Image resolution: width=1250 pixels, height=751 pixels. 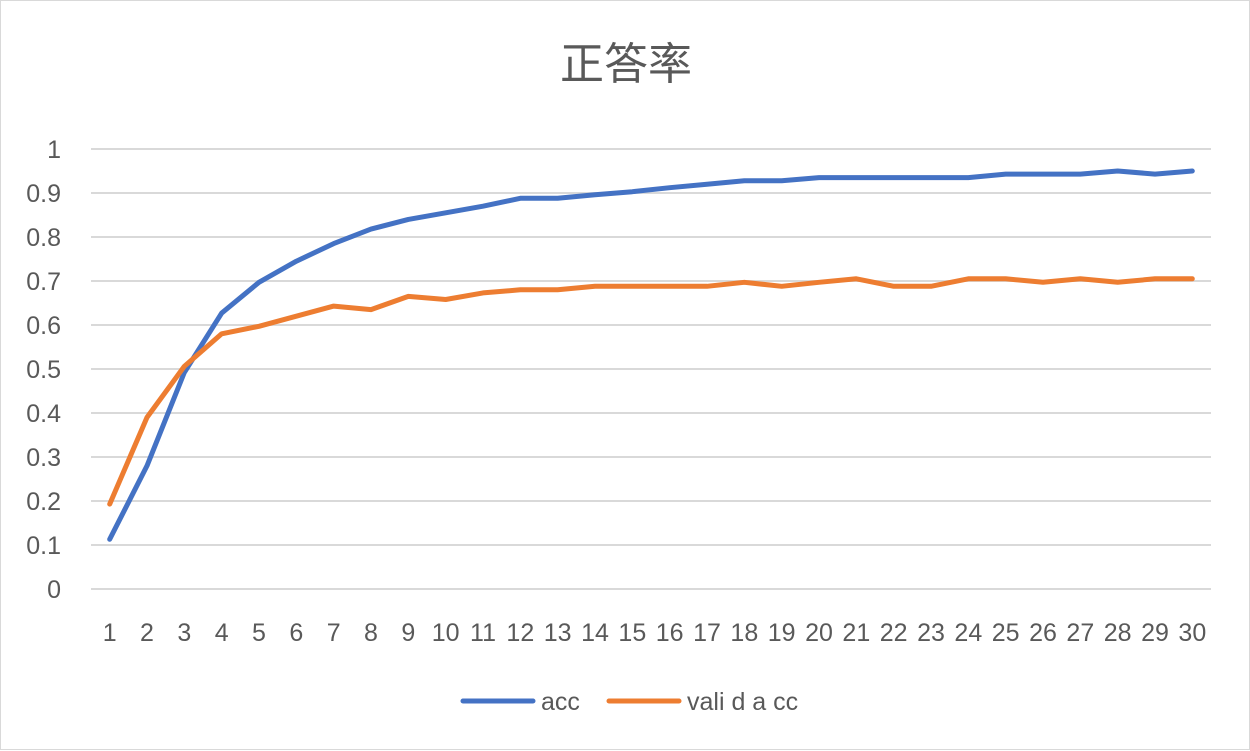 I want to click on x-tick-label: 17, so click(x=707, y=633).